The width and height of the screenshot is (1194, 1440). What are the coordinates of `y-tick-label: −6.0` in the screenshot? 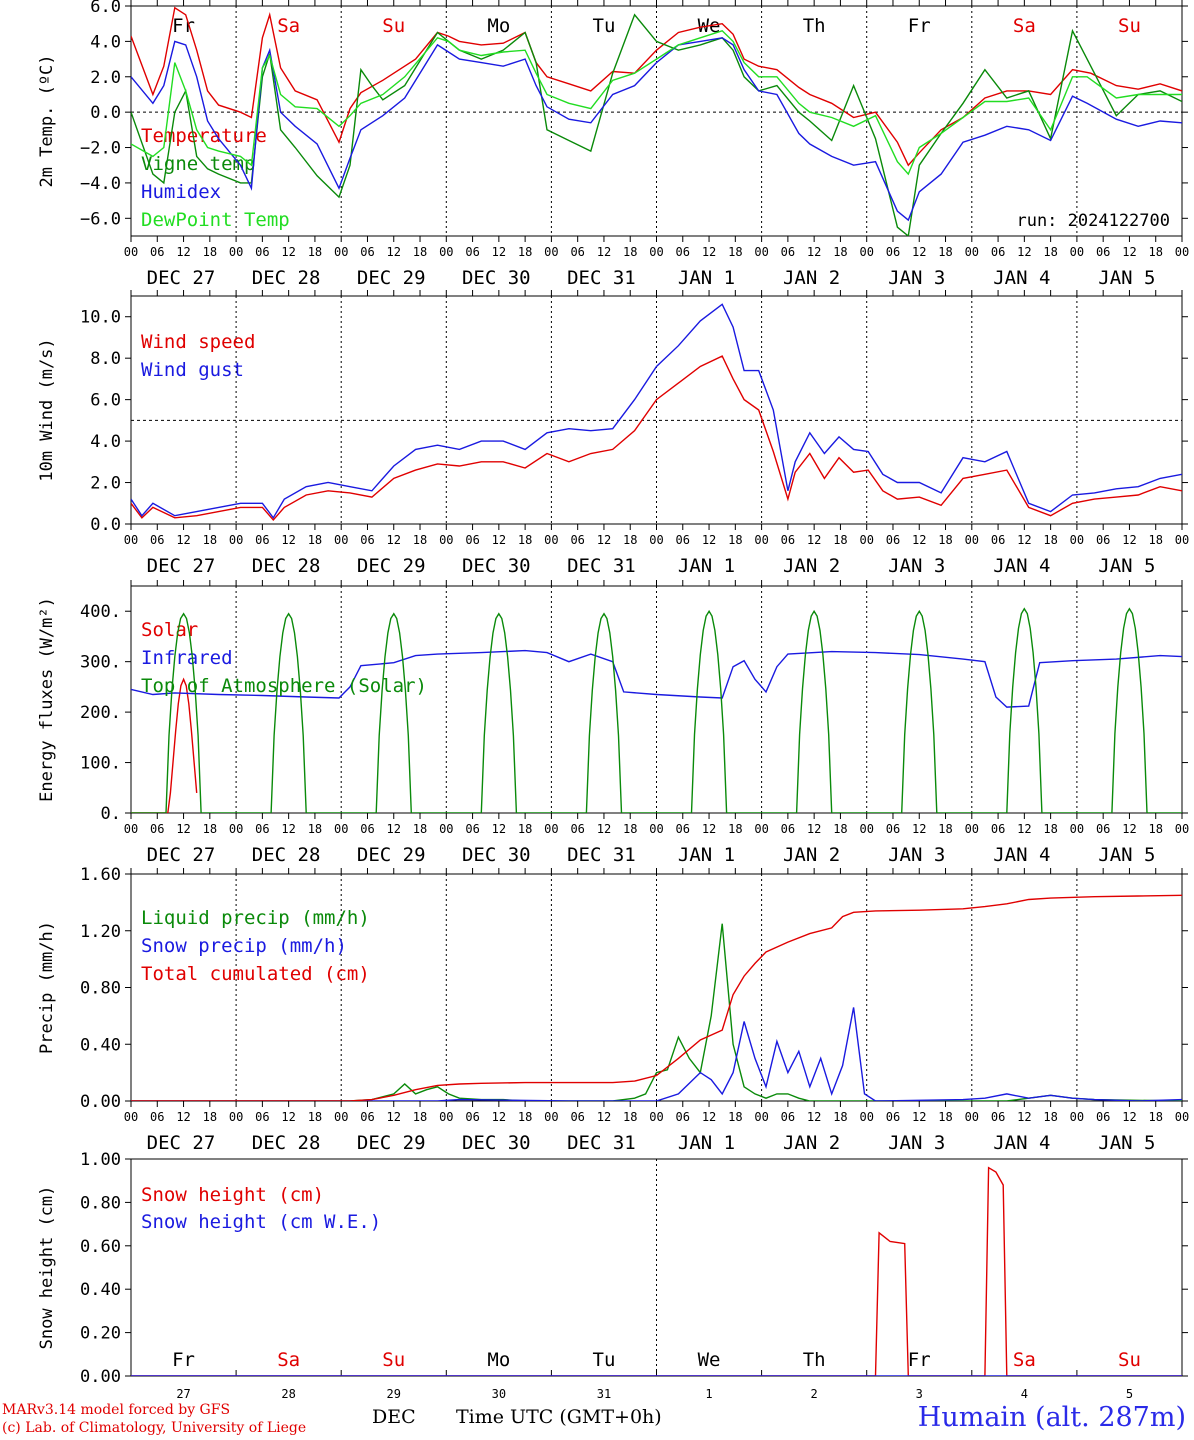 It's located at (100, 219).